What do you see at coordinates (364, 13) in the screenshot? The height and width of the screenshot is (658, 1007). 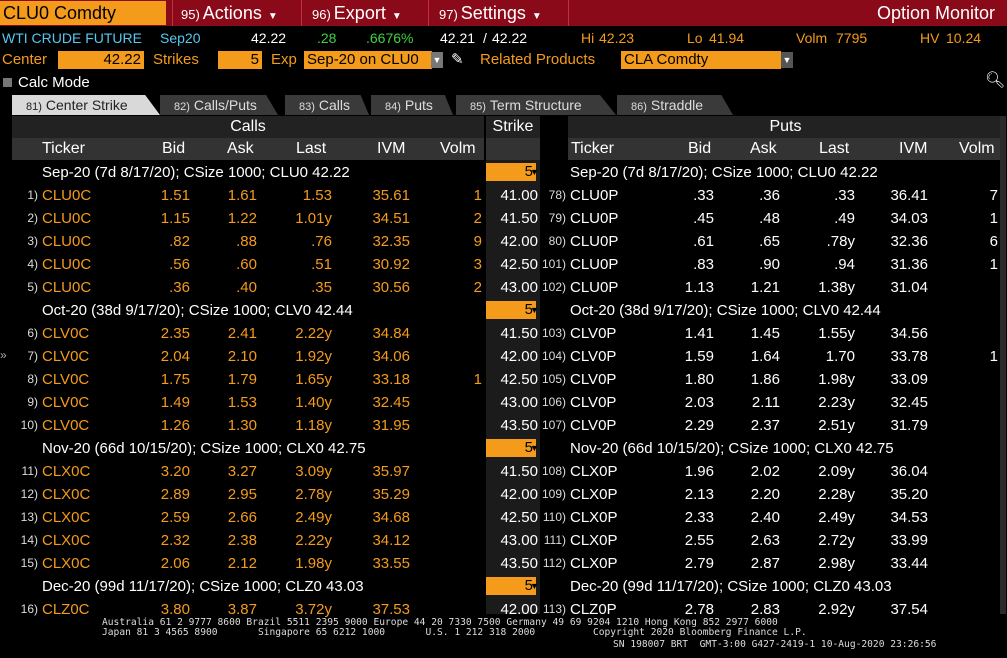 I see `export-menu: 96) Export ▼` at bounding box center [364, 13].